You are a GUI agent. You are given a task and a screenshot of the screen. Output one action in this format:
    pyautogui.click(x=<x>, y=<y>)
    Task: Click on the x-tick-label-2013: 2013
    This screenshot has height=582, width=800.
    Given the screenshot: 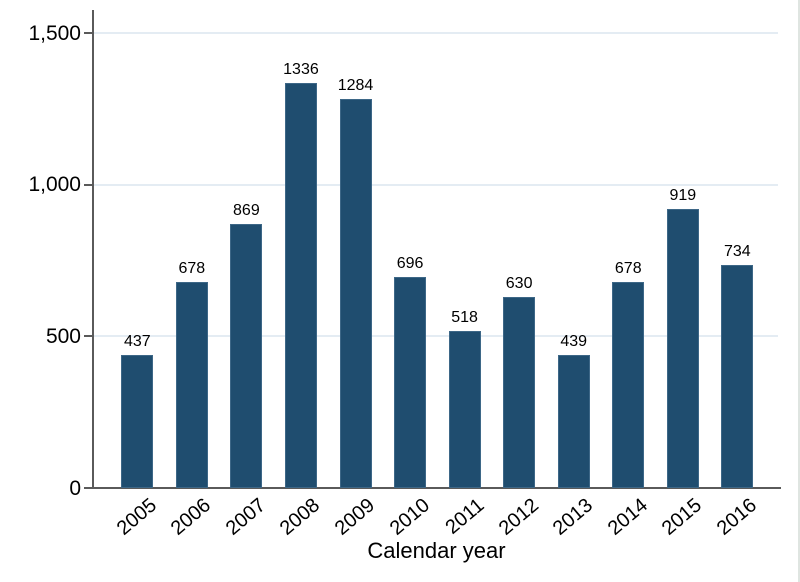 What is the action you would take?
    pyautogui.click(x=573, y=517)
    